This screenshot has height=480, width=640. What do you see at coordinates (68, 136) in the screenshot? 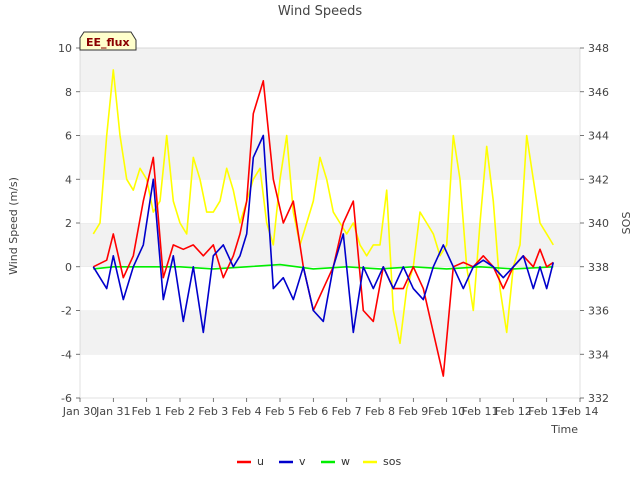
I see `y-tick-label: 6` at bounding box center [68, 136].